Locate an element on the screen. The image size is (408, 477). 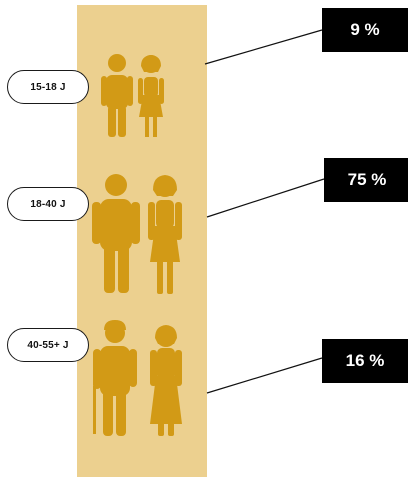
connector-line-teen is located at coordinates (263, 47).